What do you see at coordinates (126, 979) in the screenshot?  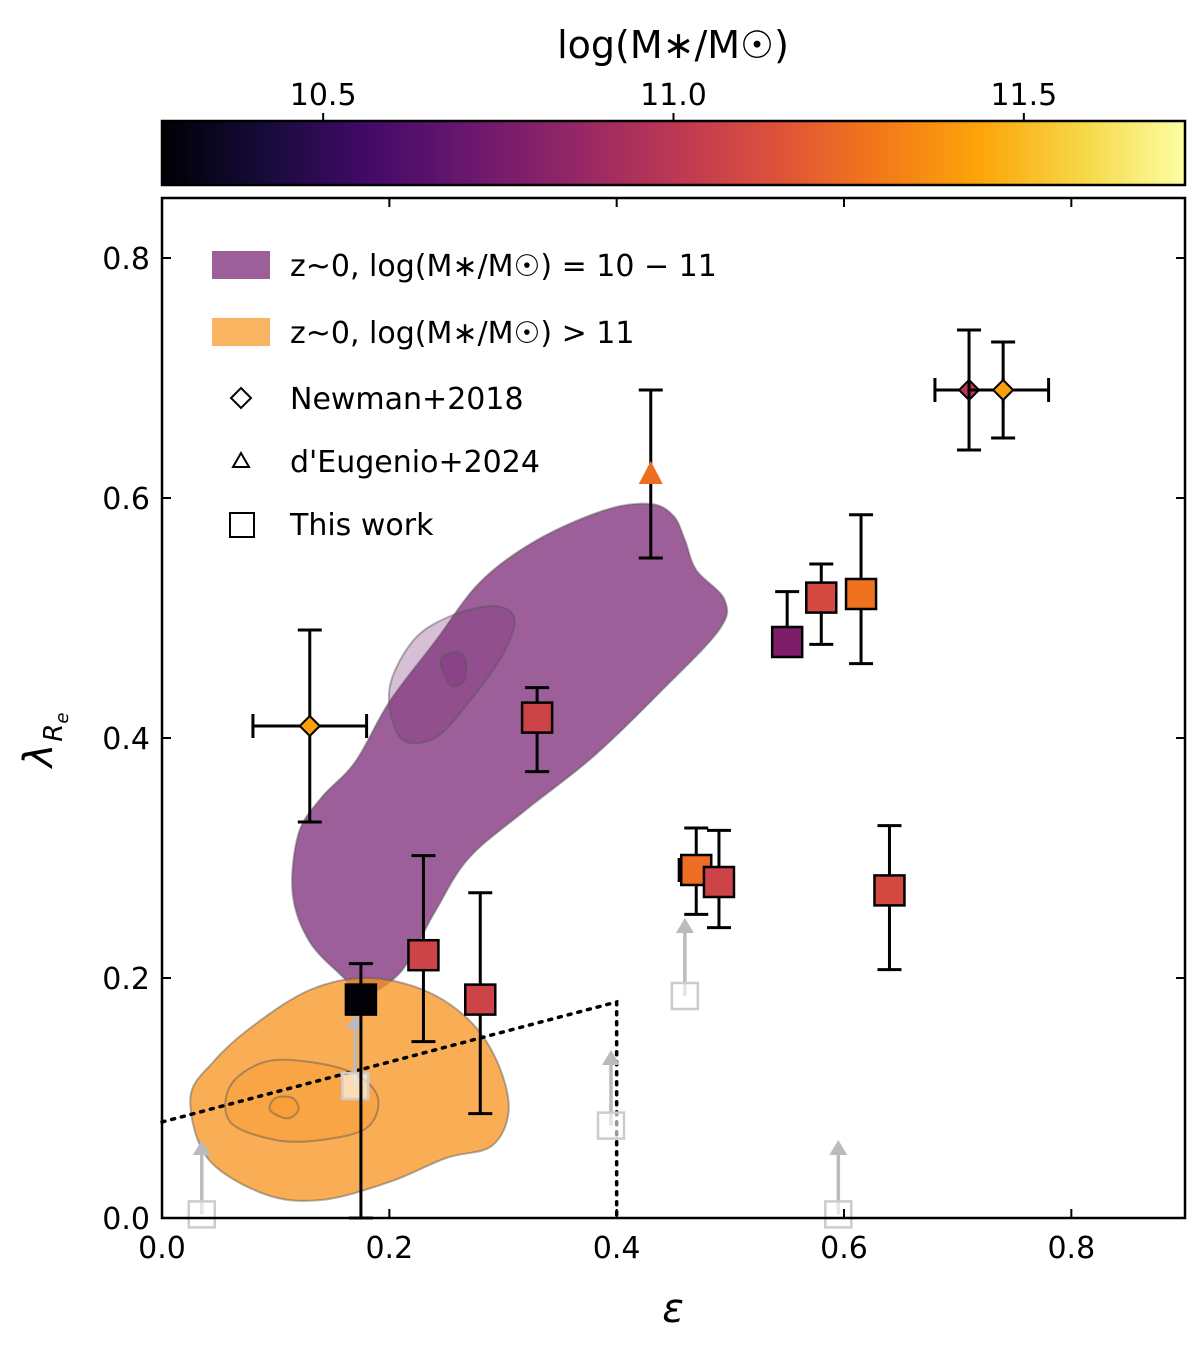 I see `y-tick-label: 0.2` at bounding box center [126, 979].